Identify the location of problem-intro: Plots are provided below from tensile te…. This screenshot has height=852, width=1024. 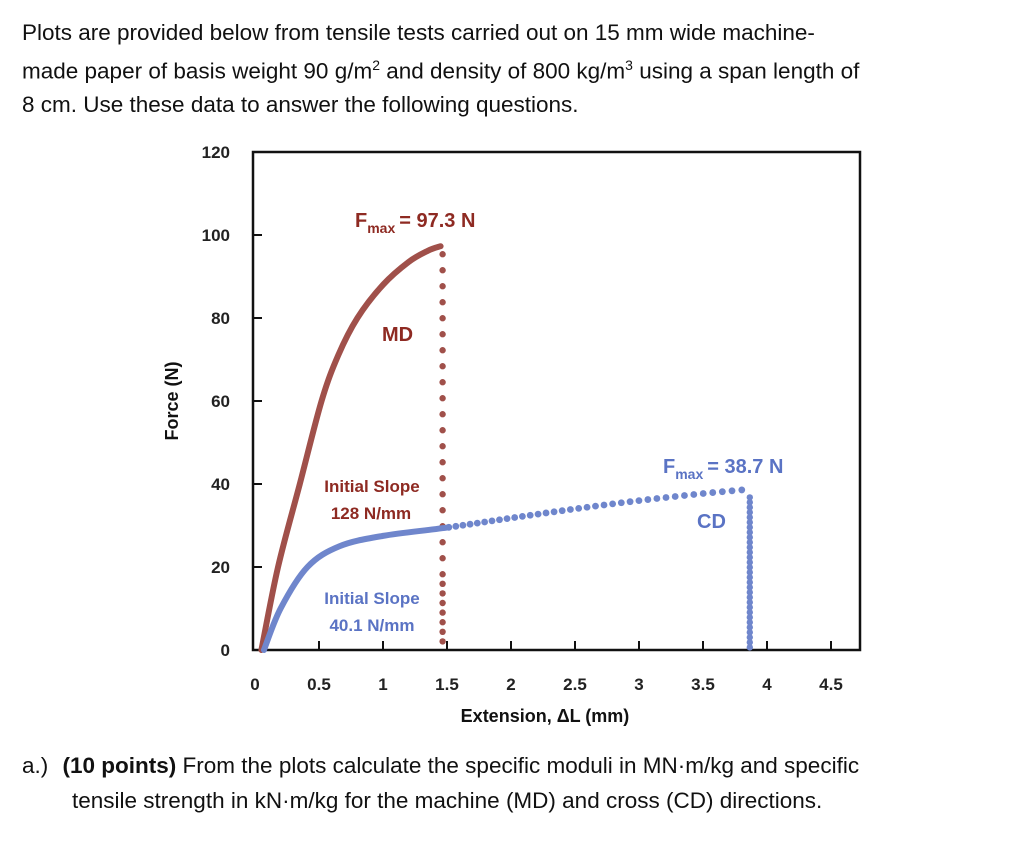
(517, 68).